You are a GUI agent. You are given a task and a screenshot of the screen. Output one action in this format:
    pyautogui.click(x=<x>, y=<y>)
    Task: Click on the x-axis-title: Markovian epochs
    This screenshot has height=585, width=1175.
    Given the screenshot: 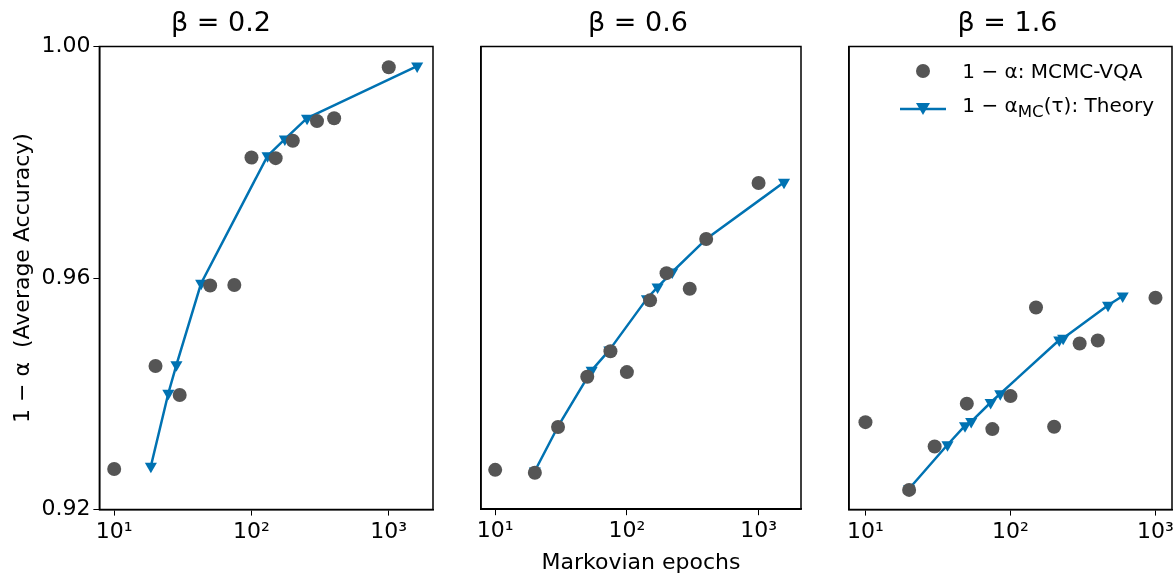 What is the action you would take?
    pyautogui.click(x=641, y=561)
    